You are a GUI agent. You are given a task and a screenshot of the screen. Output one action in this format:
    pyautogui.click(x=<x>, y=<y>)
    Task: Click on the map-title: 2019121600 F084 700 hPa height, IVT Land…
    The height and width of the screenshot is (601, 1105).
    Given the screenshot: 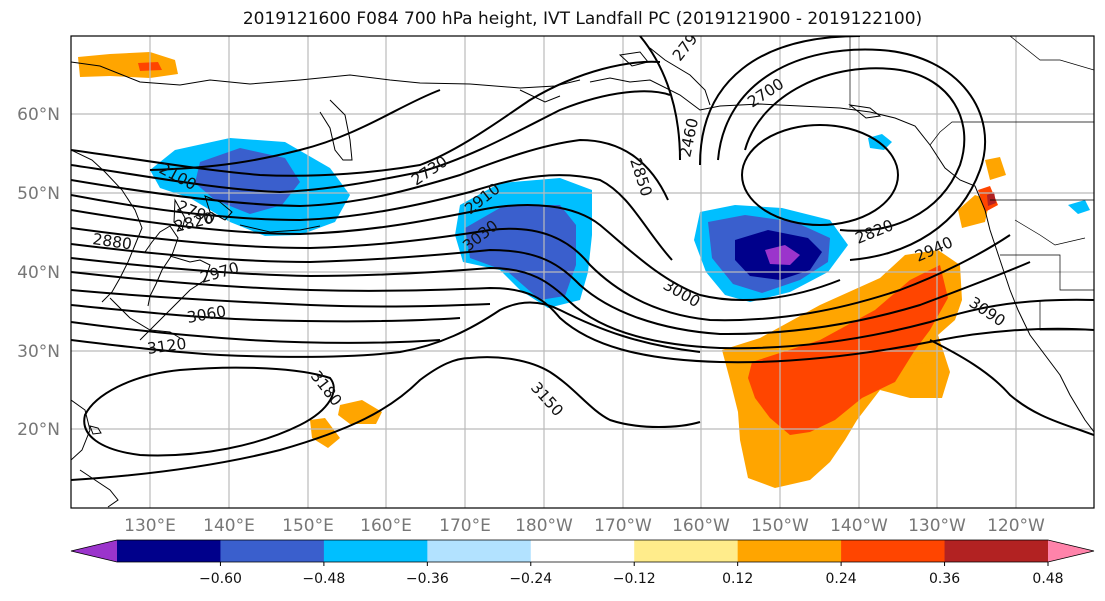 What is the action you would take?
    pyautogui.click(x=582, y=19)
    